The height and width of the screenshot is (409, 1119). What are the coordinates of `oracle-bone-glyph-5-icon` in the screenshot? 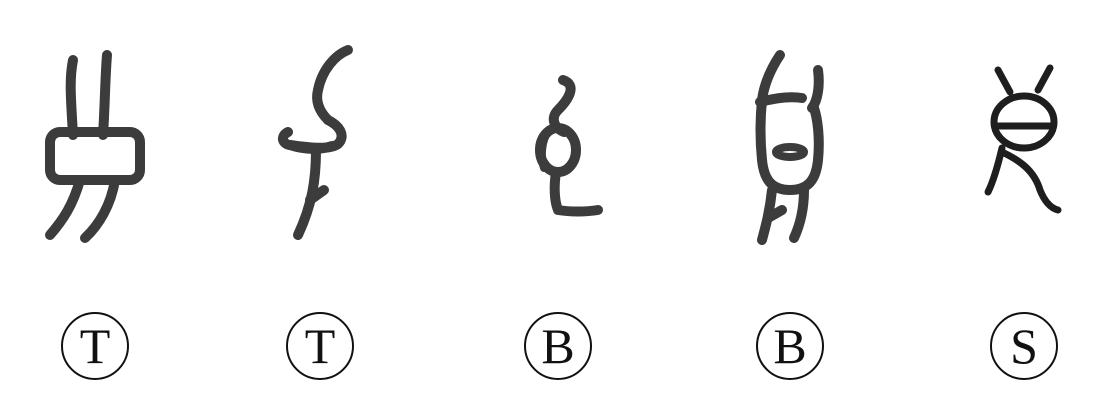 It's located at (1024, 145).